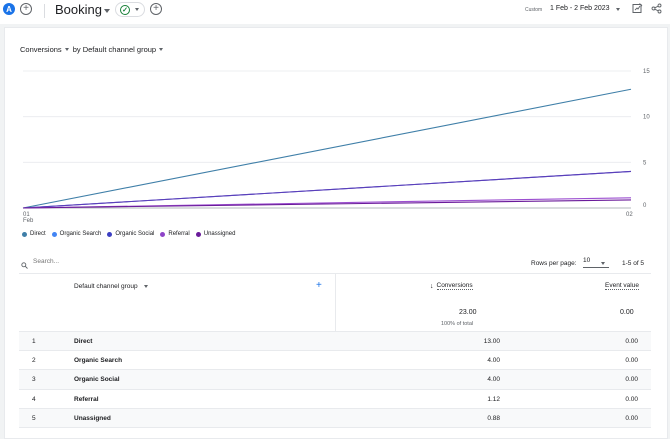  Describe the element at coordinates (34, 341) in the screenshot. I see `row-rank: 1` at that location.